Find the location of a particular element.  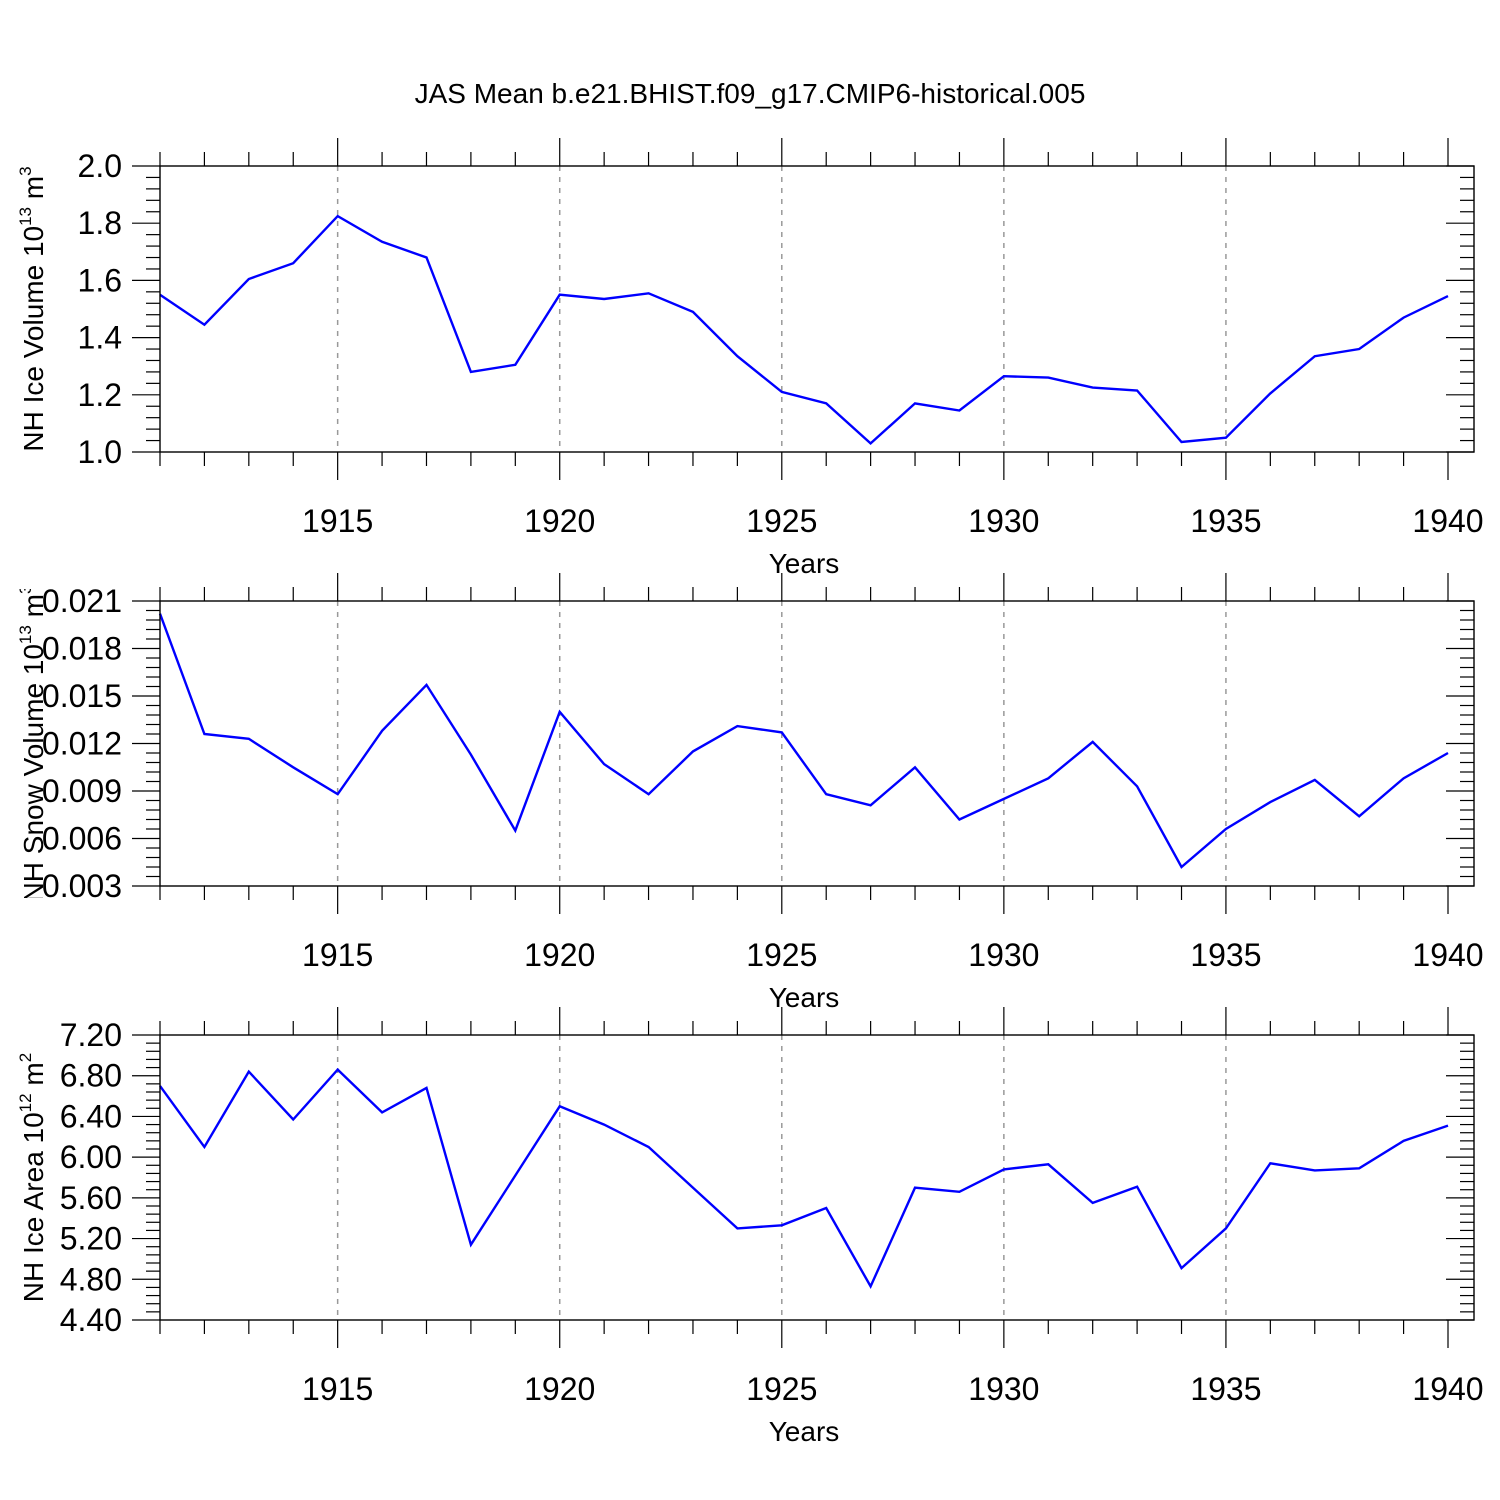

y-tick-label: 5.20 is located at coordinates (91, 1239).